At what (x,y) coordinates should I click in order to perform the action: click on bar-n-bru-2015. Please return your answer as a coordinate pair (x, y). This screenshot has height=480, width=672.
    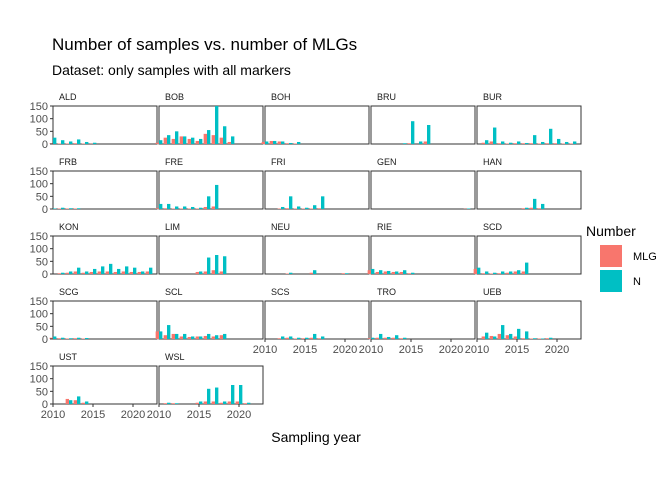
    Looking at the image, I should click on (413, 132).